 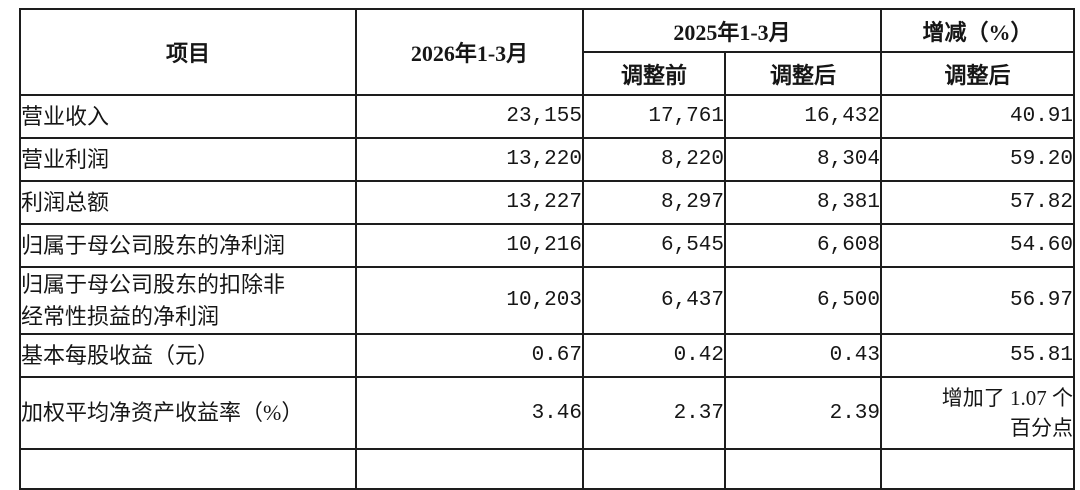 I want to click on row-label: 加权平均净资产收益率（%）, so click(x=188, y=413).